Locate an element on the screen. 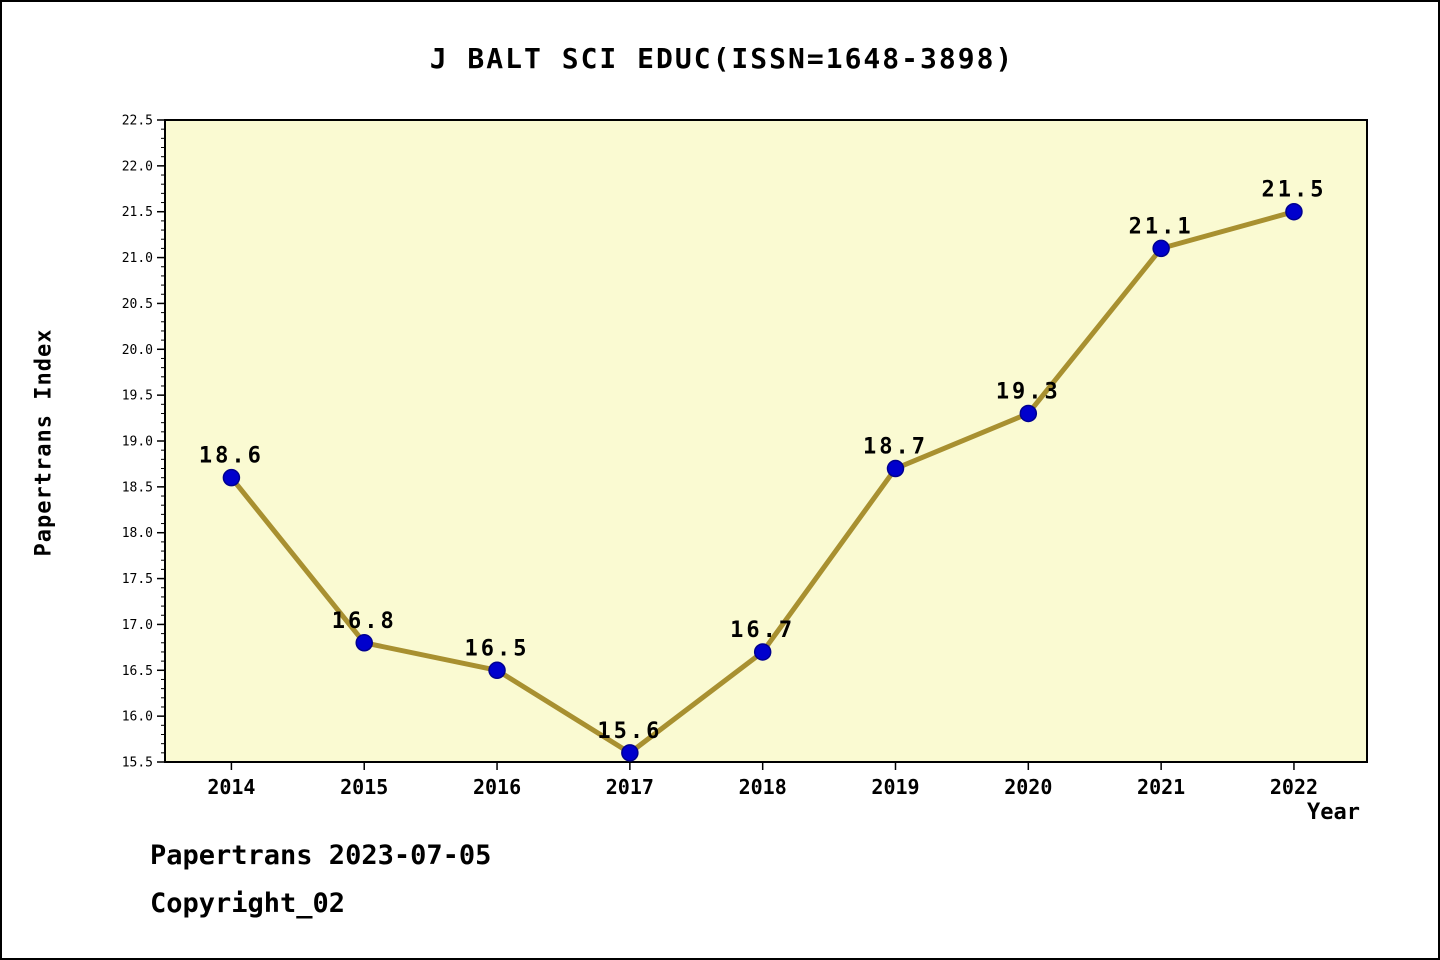 The height and width of the screenshot is (960, 1440). y-tick-label: 19.5 is located at coordinates (137, 396).